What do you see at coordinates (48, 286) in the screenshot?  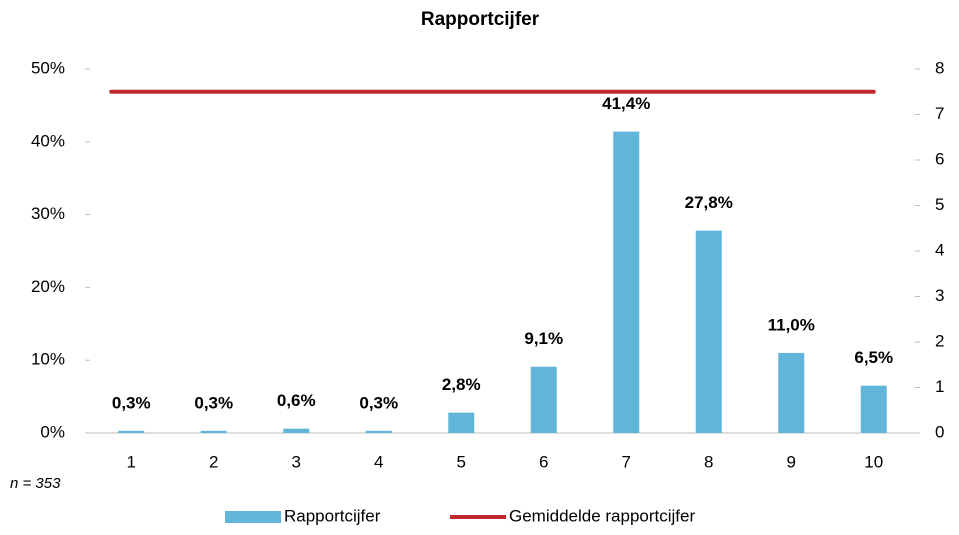 I see `y-tick-label: 20%` at bounding box center [48, 286].